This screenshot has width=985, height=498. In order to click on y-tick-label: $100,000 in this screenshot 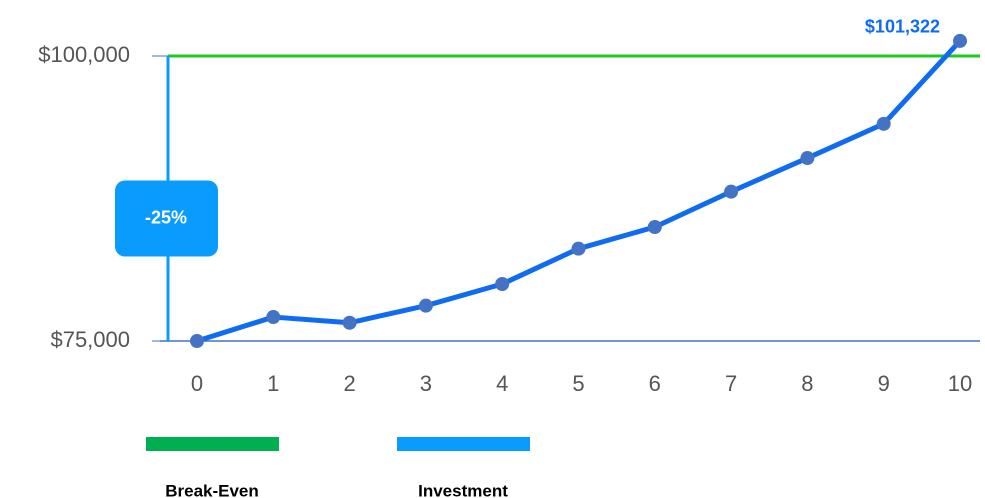, I will do `click(84, 54)`.